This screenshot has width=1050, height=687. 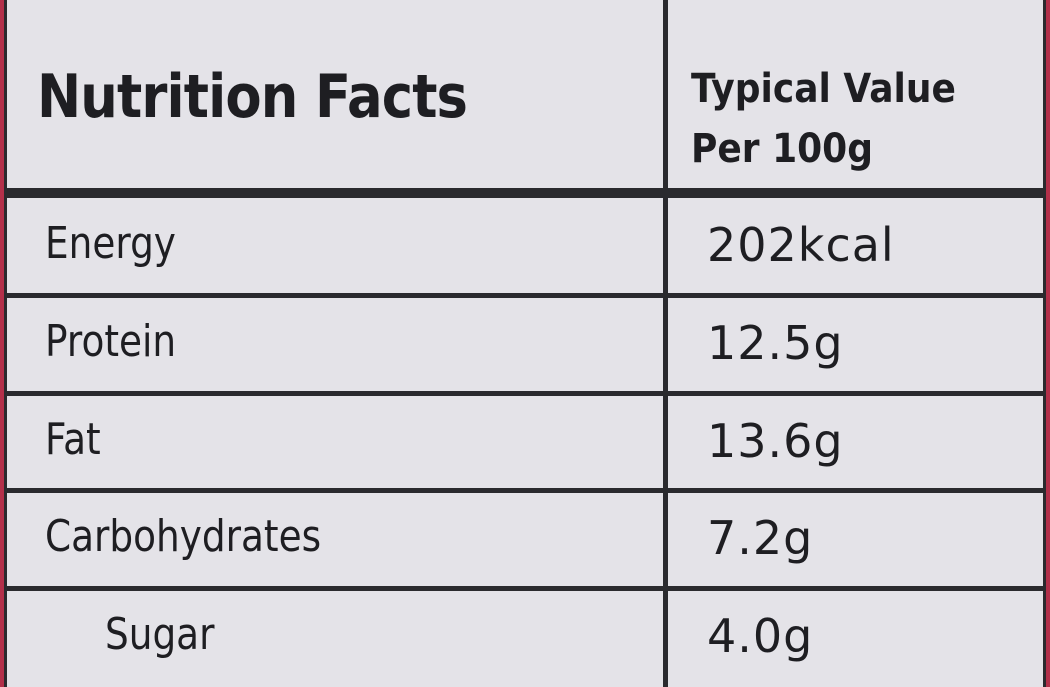 I want to click on nutrient-name: Sugar, so click(x=160, y=635).